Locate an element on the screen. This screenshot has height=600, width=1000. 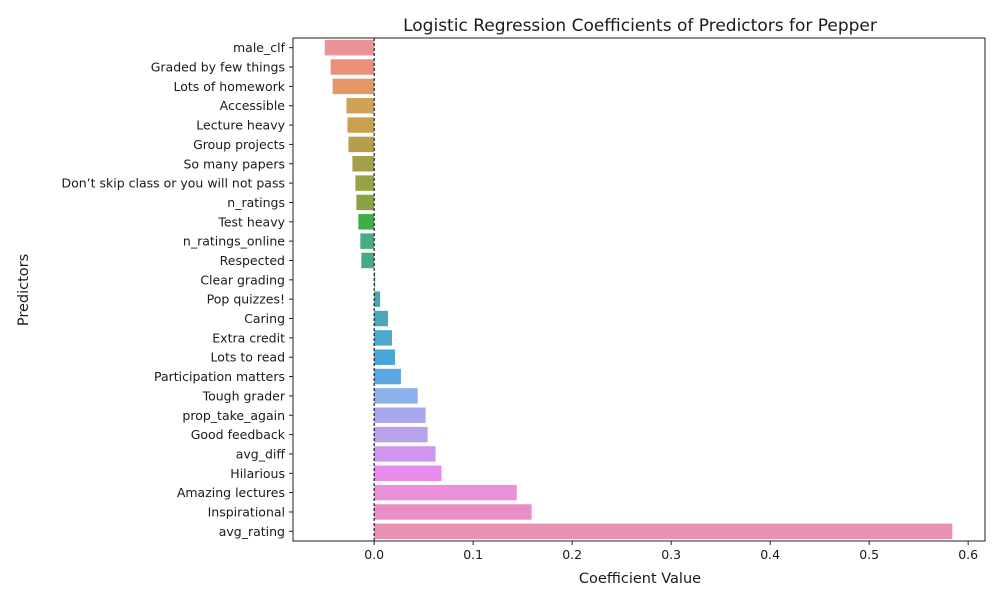
y-tick-label-5: Group projects is located at coordinates (239, 144).